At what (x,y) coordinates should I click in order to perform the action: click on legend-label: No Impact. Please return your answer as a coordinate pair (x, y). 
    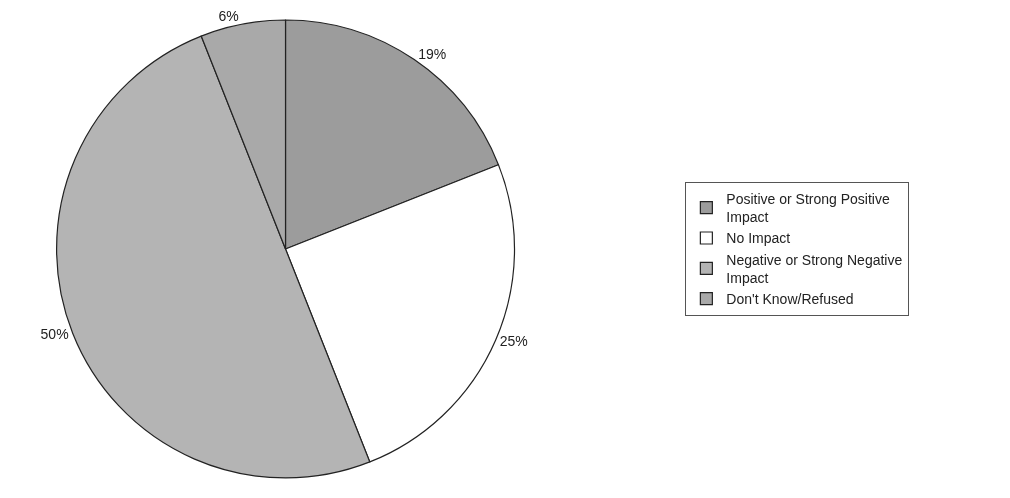
    Looking at the image, I should click on (758, 238).